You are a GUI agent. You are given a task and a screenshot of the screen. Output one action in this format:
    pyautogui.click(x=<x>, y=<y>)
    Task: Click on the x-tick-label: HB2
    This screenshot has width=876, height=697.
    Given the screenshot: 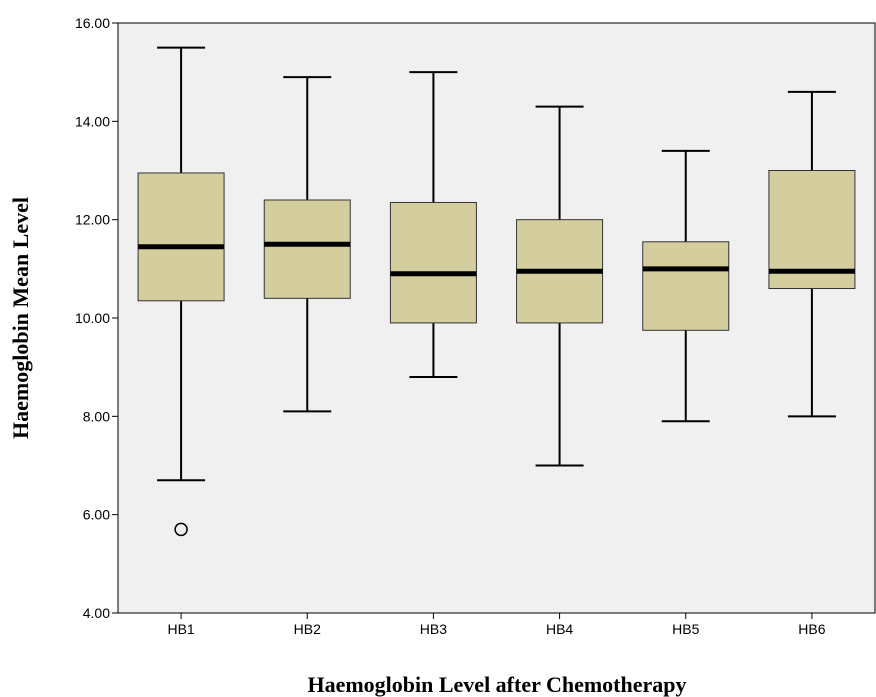 What is the action you would take?
    pyautogui.click(x=307, y=629)
    